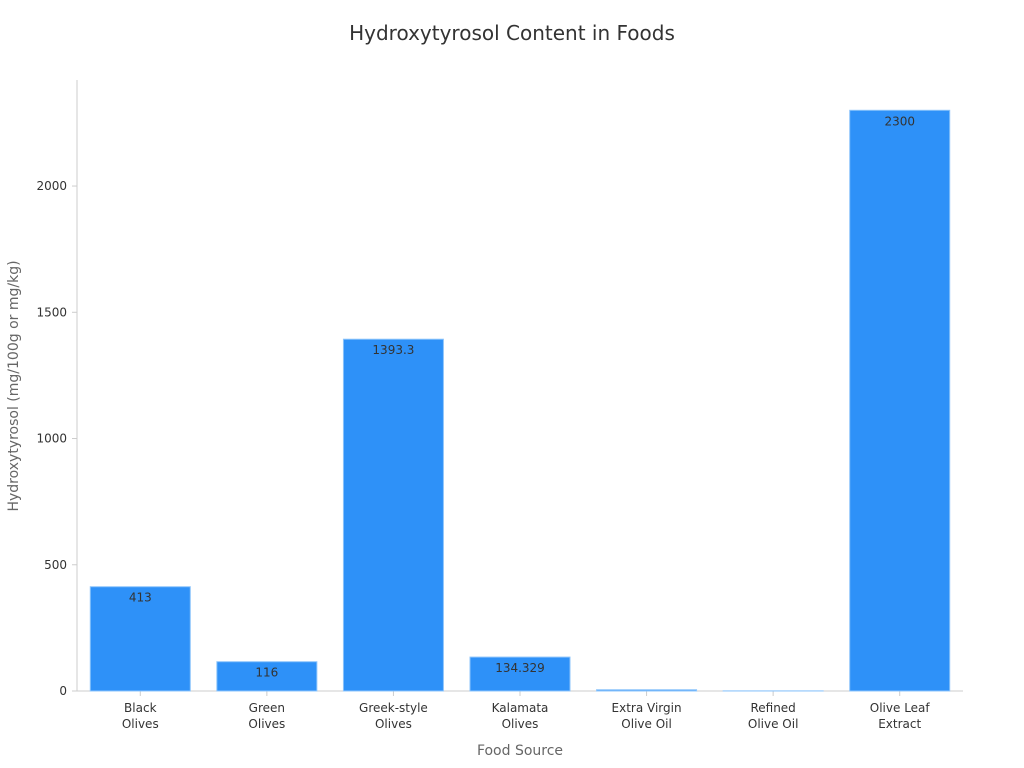  I want to click on x-axis-label: Food Source, so click(520, 751).